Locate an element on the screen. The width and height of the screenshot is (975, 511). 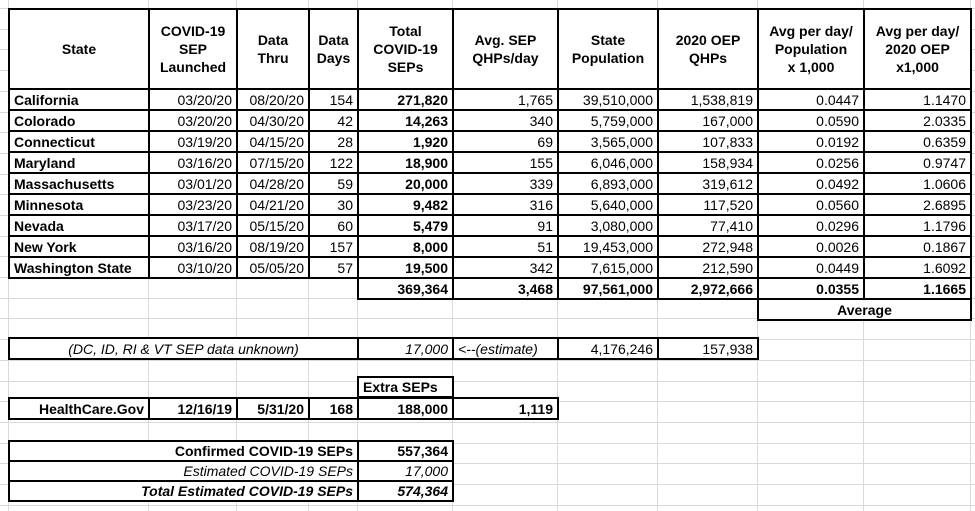
avg-per-oep-avg-cell: 1.1665 is located at coordinates (917, 288).